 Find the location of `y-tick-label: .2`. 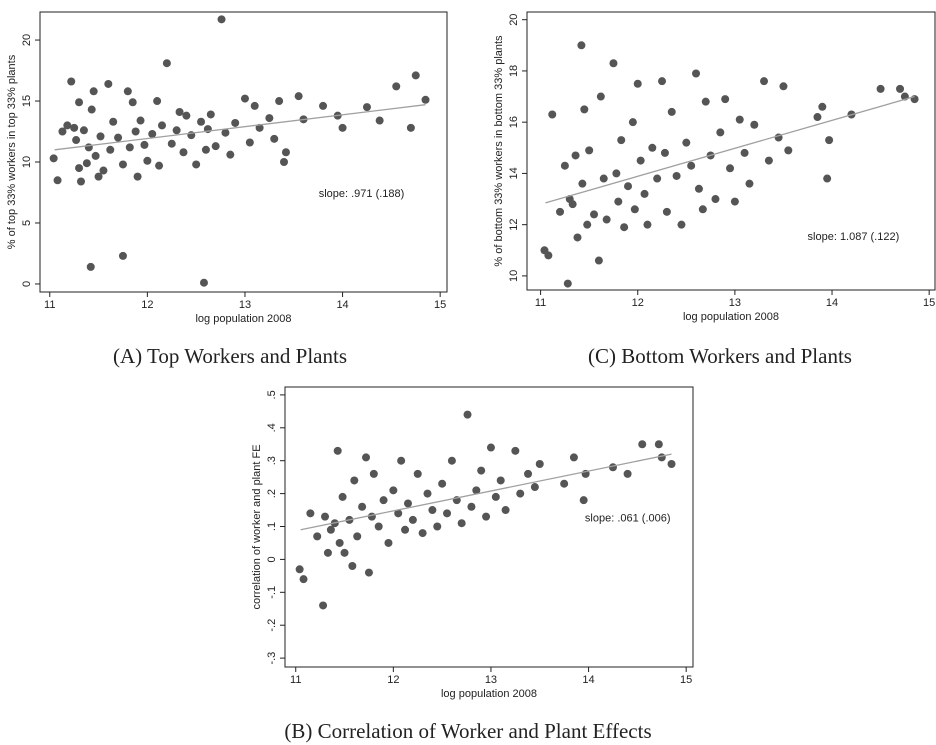

y-tick-label: .2 is located at coordinates (272, 493).